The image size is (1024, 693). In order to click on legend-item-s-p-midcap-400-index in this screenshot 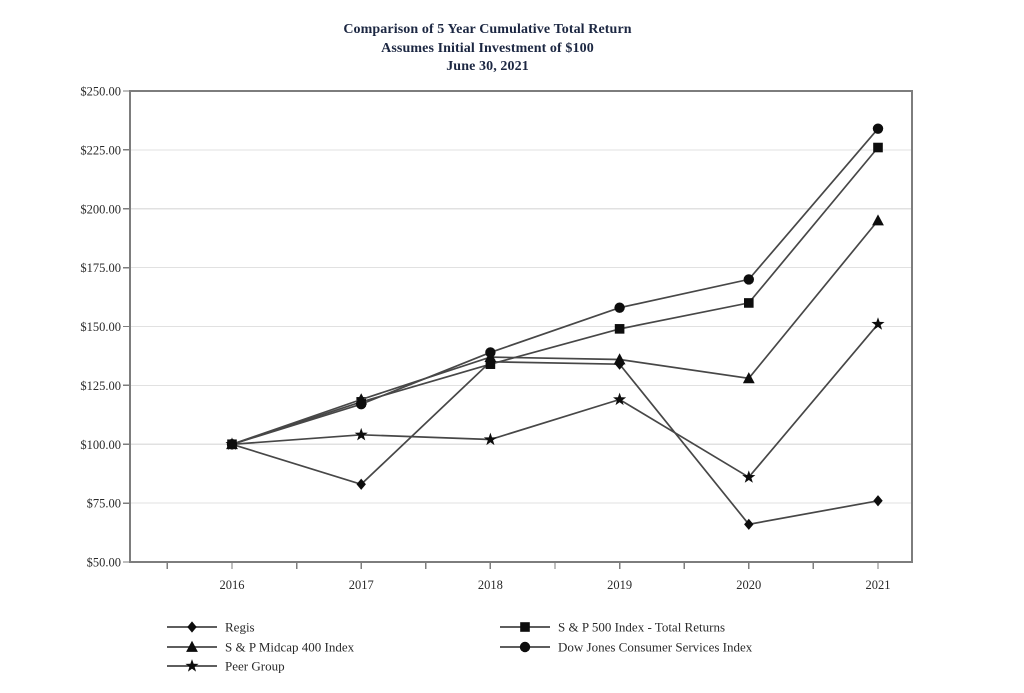, I will do `click(192, 646)`.